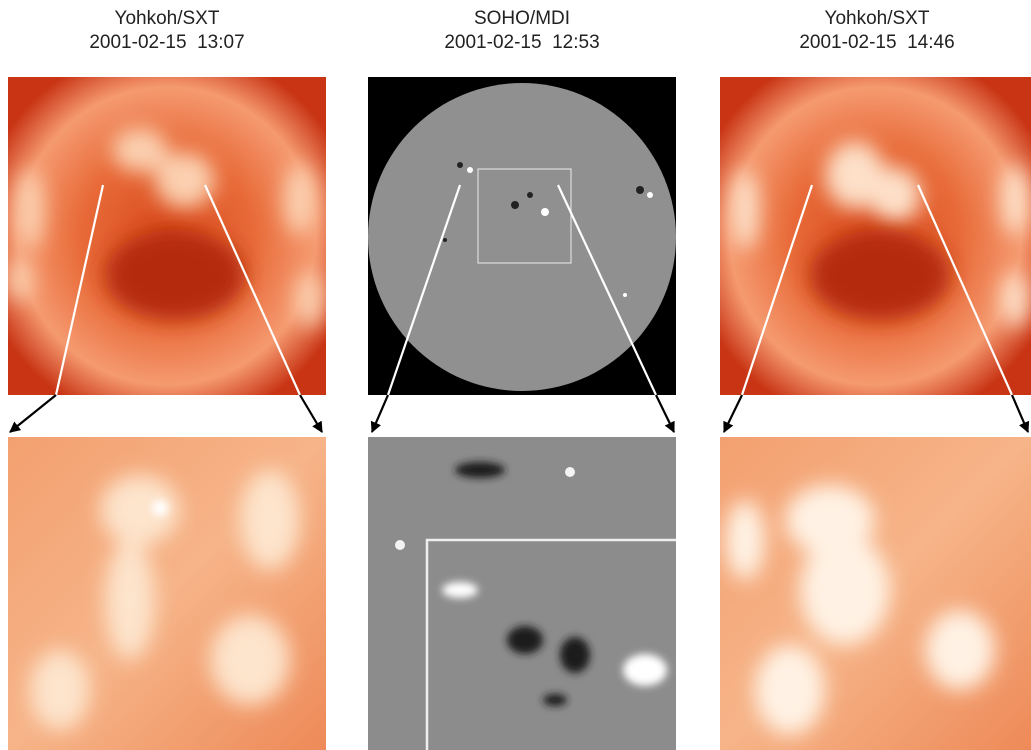  Describe the element at coordinates (876, 42) in the screenshot. I see `time-label: 2001-02-15 14:46` at that location.